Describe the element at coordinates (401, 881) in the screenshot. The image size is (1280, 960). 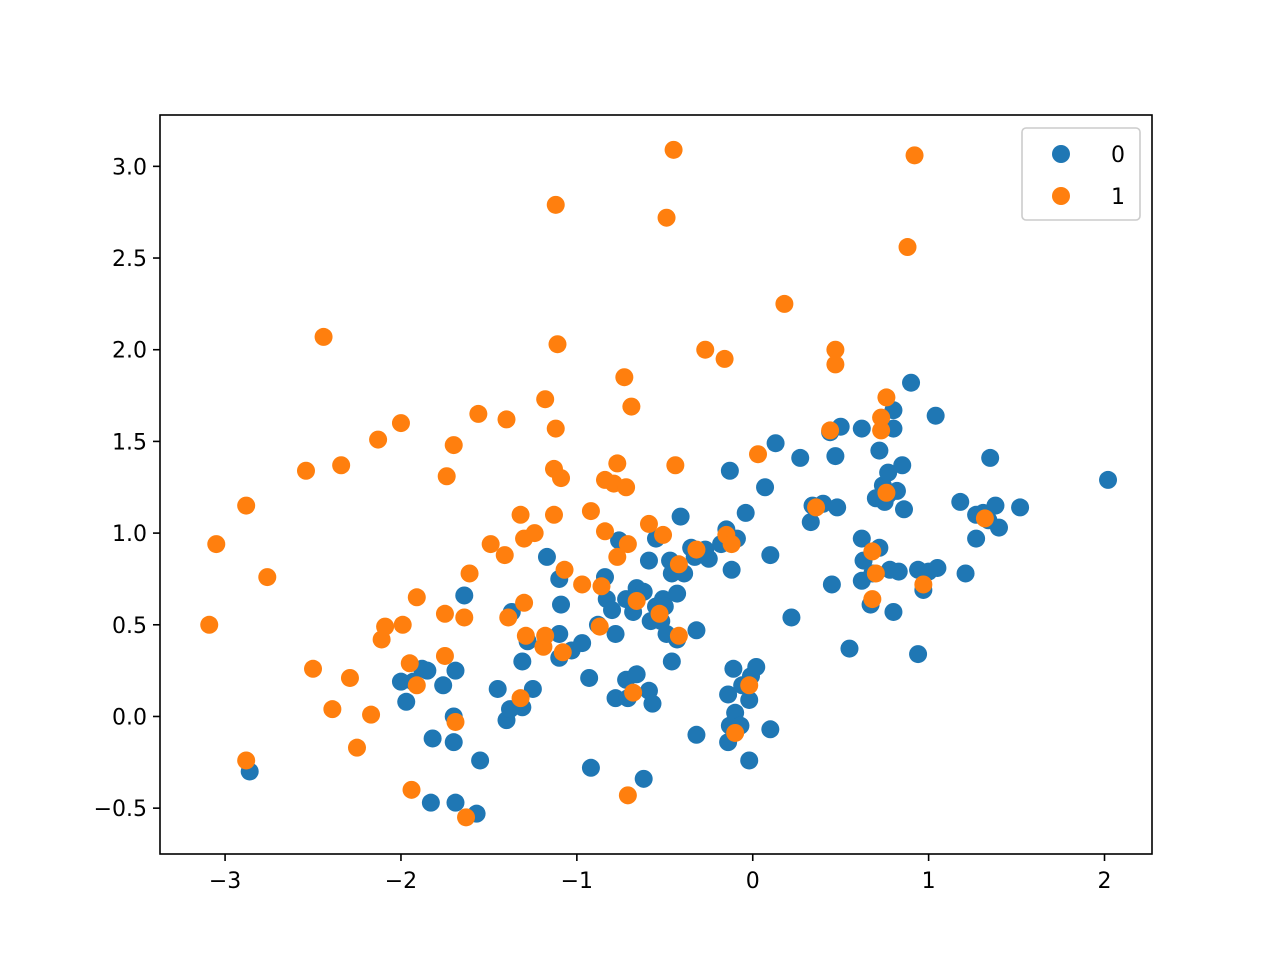
I see `x-tick-label: −2` at that location.